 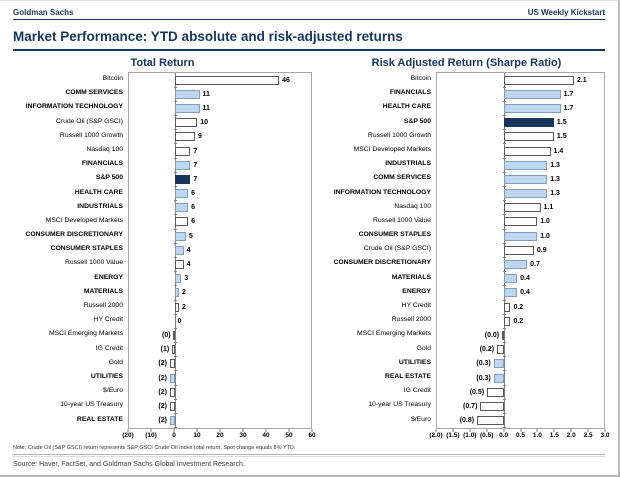 I want to click on bar-row: (0.2), so click(x=520, y=350).